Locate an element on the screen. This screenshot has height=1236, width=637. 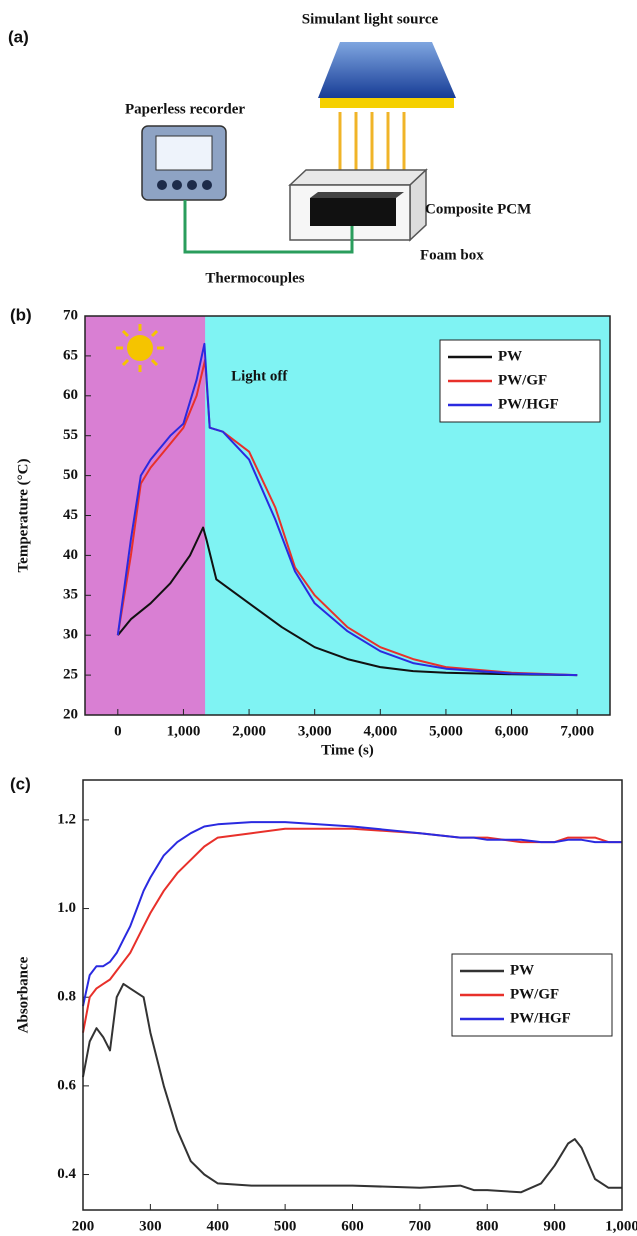
y-tick-label: 60 is located at coordinates (70, 395).